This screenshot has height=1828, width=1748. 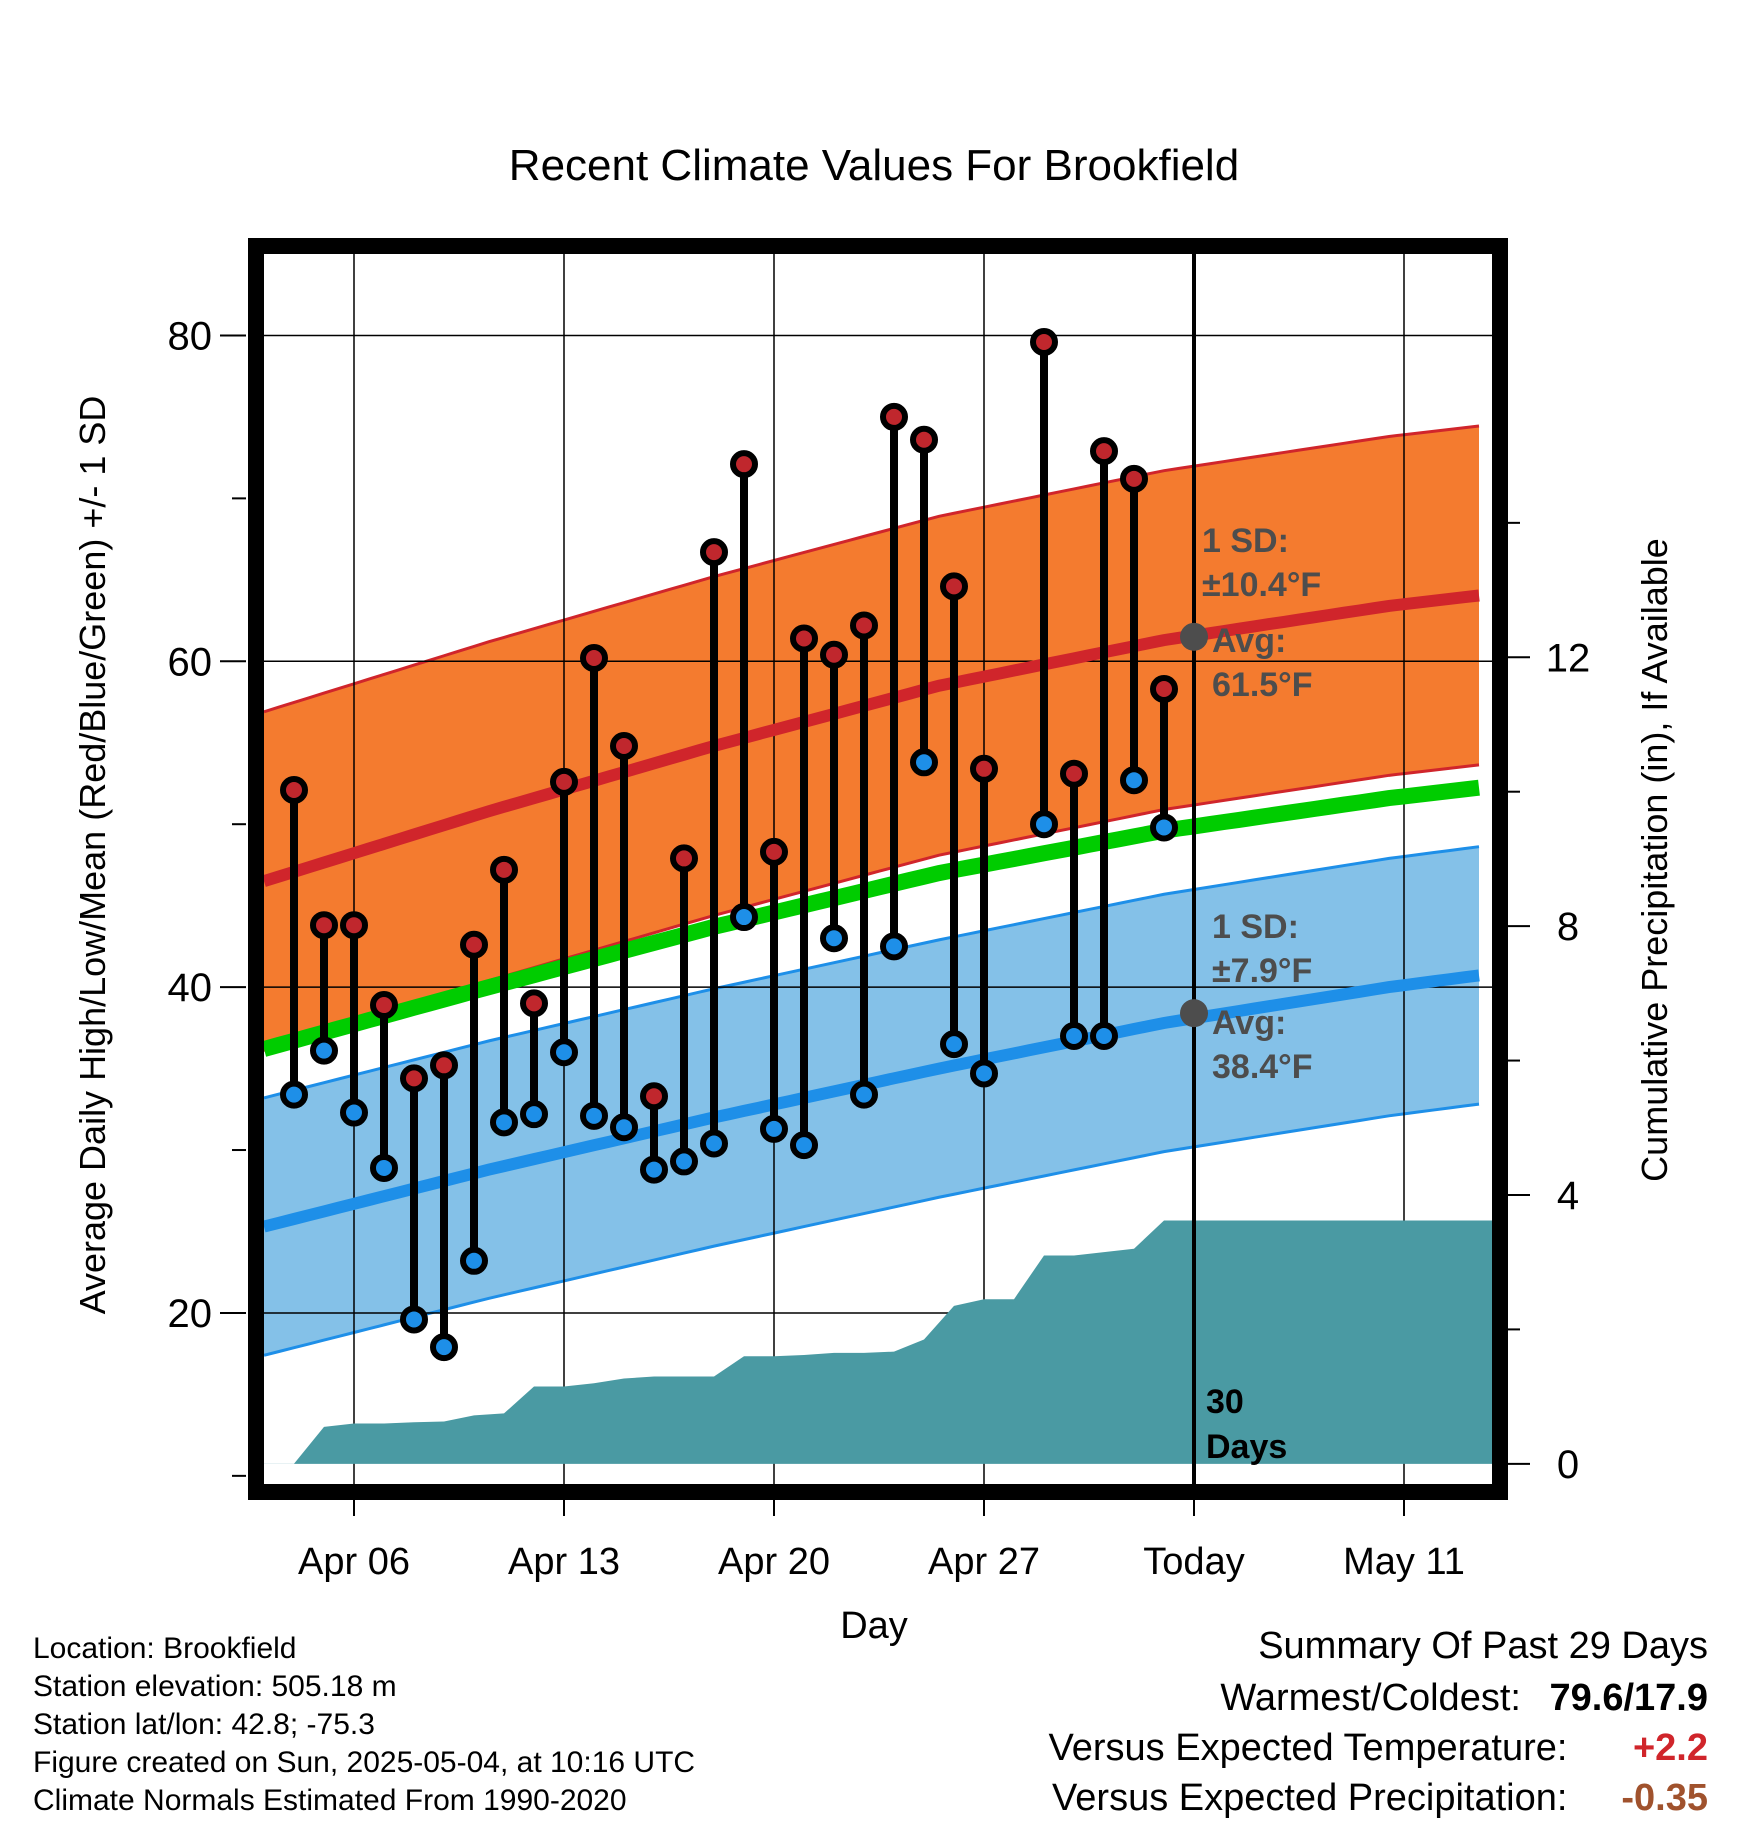 What do you see at coordinates (878, 1342) in the screenshot?
I see `precip-area` at bounding box center [878, 1342].